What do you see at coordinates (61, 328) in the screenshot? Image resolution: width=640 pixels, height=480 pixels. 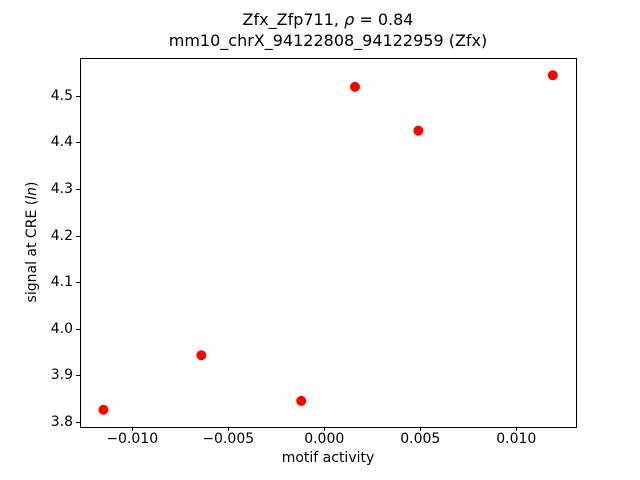 I see `y-tick-label: 4.0` at bounding box center [61, 328].